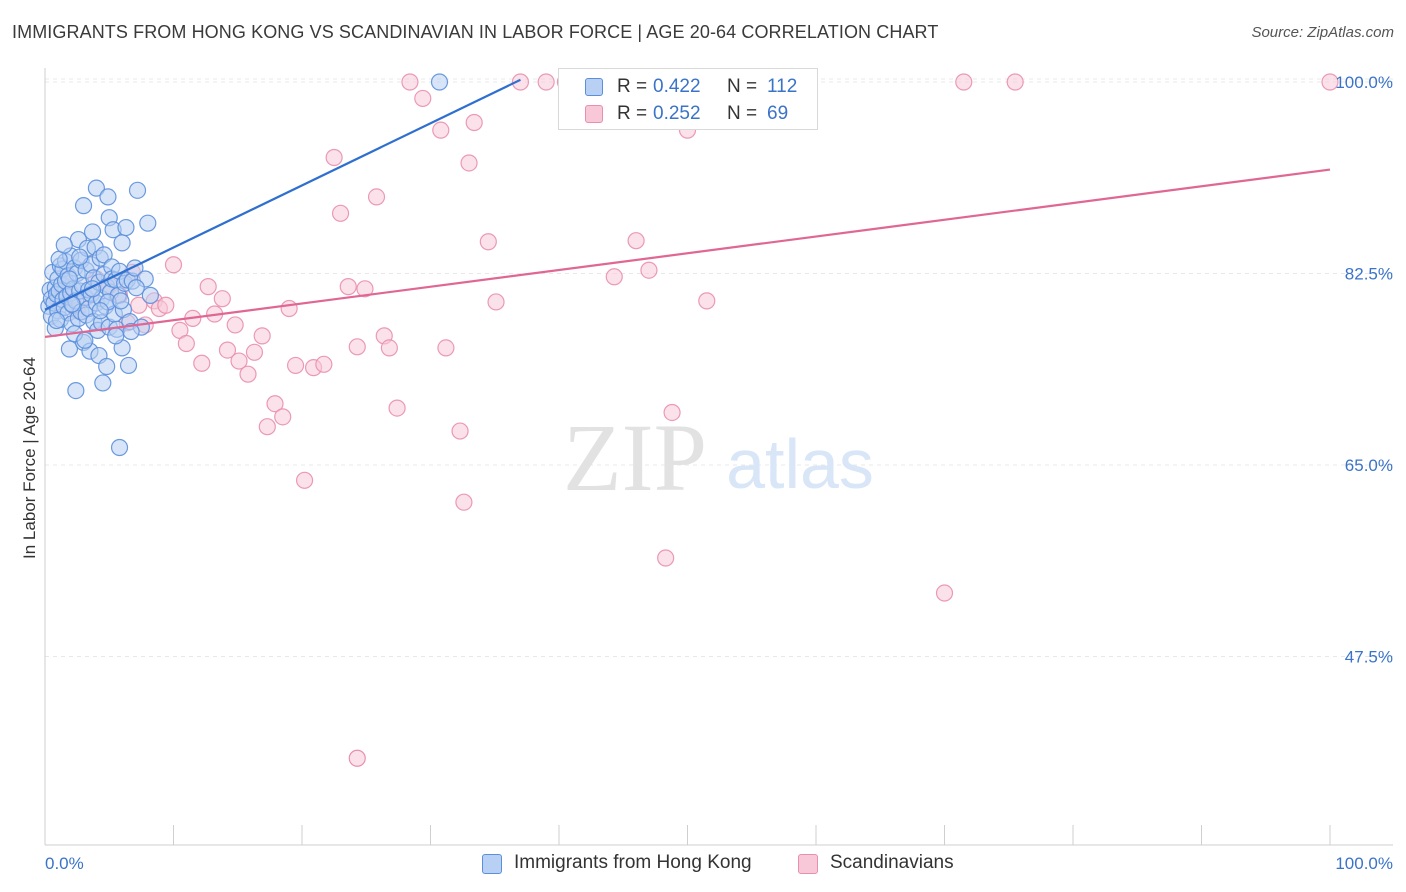 This screenshot has height=892, width=1406. Describe the element at coordinates (677, 113) in the screenshot. I see `r-value: 0.252` at that location.